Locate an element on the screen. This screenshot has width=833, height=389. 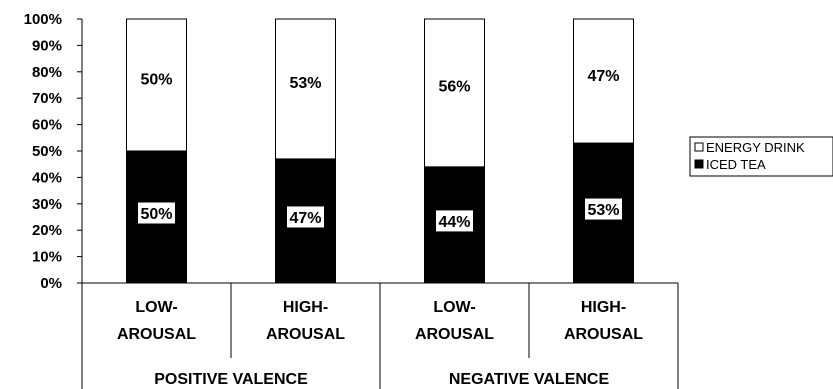
group-label: POSITIVE VALENCE is located at coordinates (231, 379).